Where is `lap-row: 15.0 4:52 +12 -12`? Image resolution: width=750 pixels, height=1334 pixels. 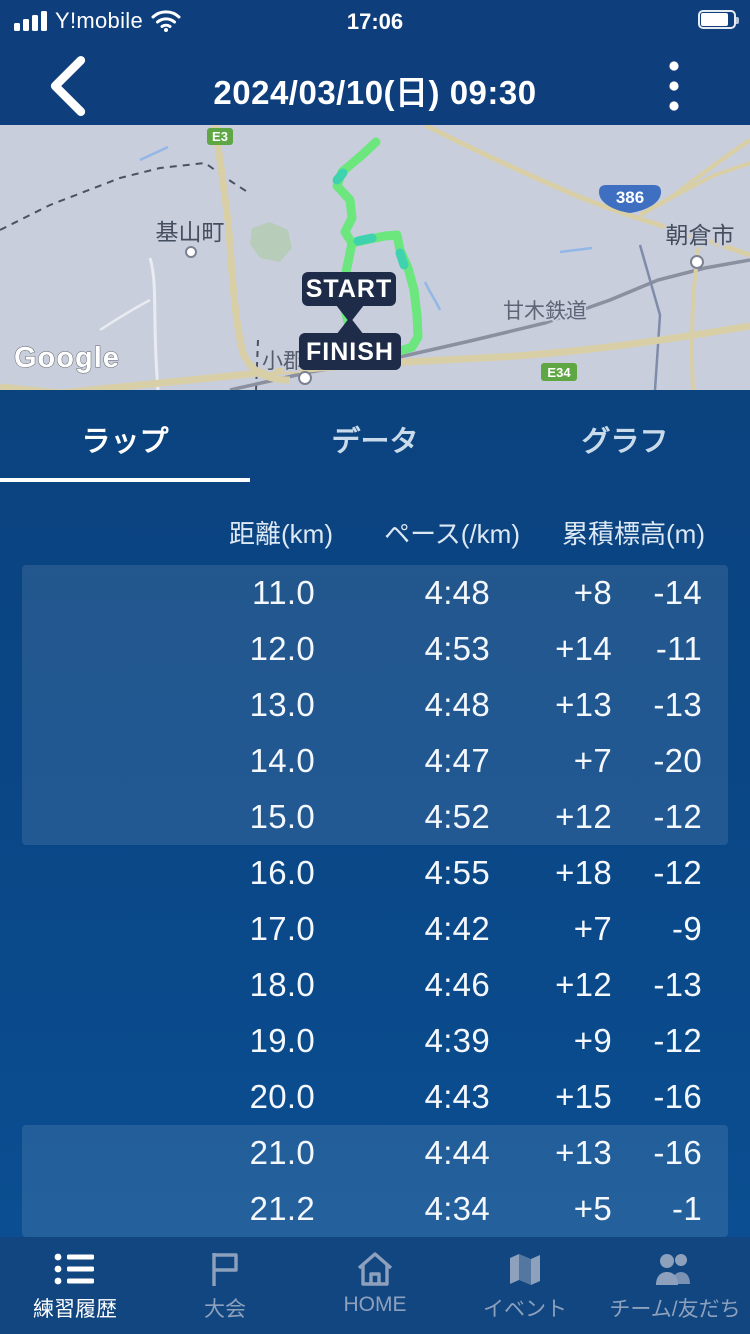
lap-row: 15.0 4:52 +12 -12 is located at coordinates (375, 817).